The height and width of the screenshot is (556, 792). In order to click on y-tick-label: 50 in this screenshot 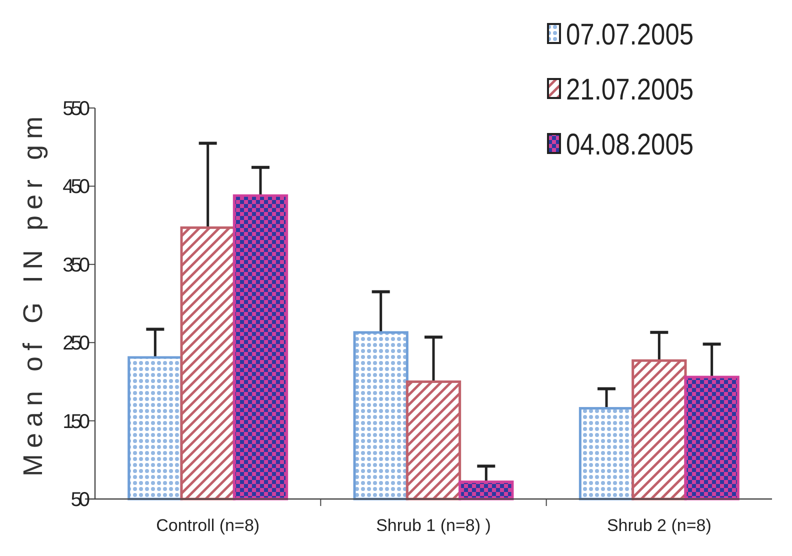, I will do `click(80, 500)`.